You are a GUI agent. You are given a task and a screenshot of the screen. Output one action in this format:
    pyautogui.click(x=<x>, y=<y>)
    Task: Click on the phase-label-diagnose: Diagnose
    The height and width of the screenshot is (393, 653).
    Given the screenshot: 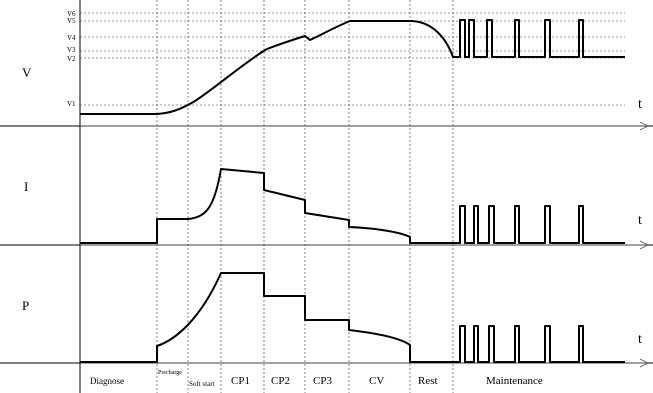 What is the action you would take?
    pyautogui.click(x=107, y=381)
    